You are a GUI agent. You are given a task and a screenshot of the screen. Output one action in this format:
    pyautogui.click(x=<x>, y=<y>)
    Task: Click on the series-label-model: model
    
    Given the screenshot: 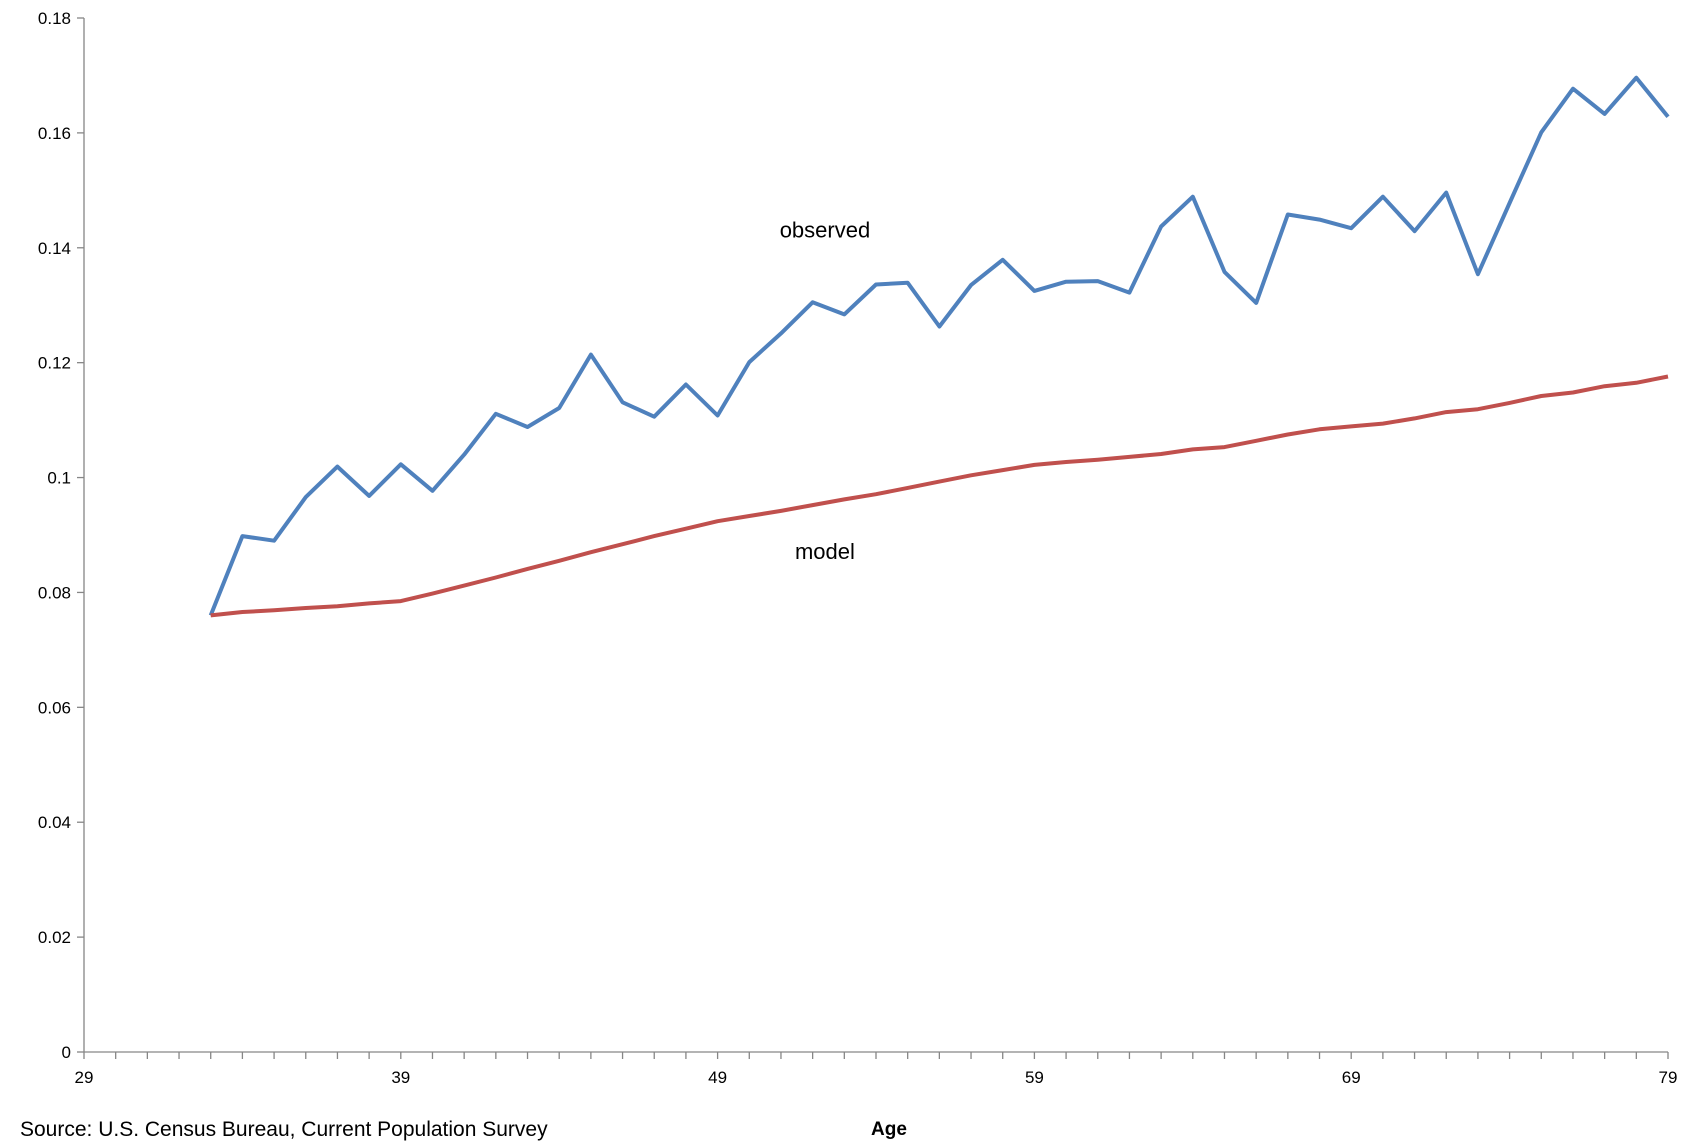 What is the action you would take?
    pyautogui.click(x=825, y=551)
    